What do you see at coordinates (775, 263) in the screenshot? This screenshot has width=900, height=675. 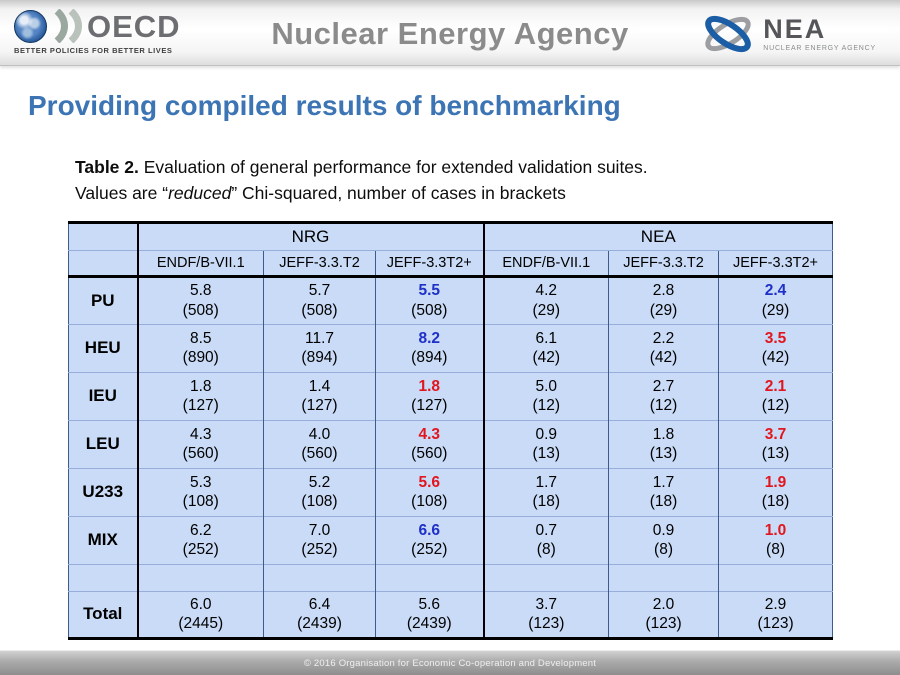 I see `column-header: JEFF-3.3T2+` at bounding box center [775, 263].